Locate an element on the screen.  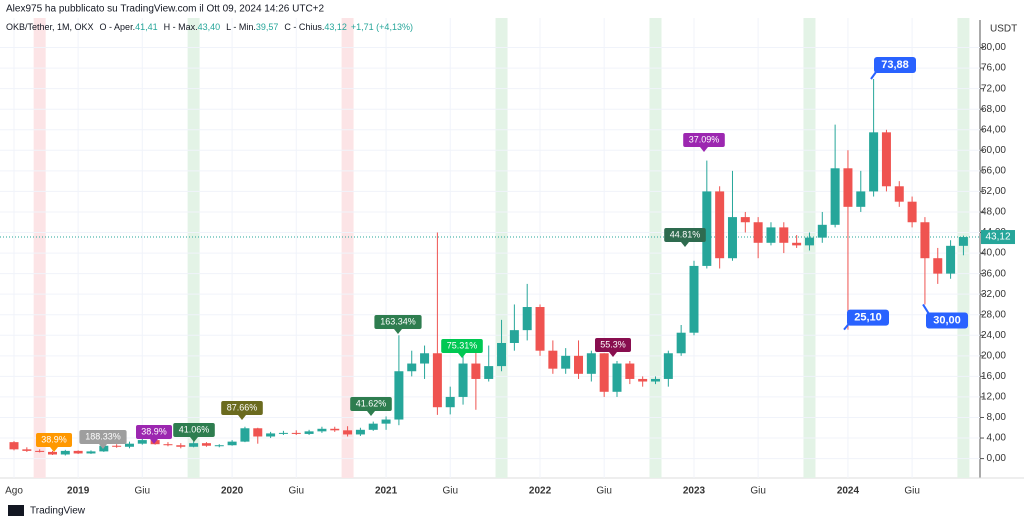
last-price-tag is located at coordinates (998, 237).